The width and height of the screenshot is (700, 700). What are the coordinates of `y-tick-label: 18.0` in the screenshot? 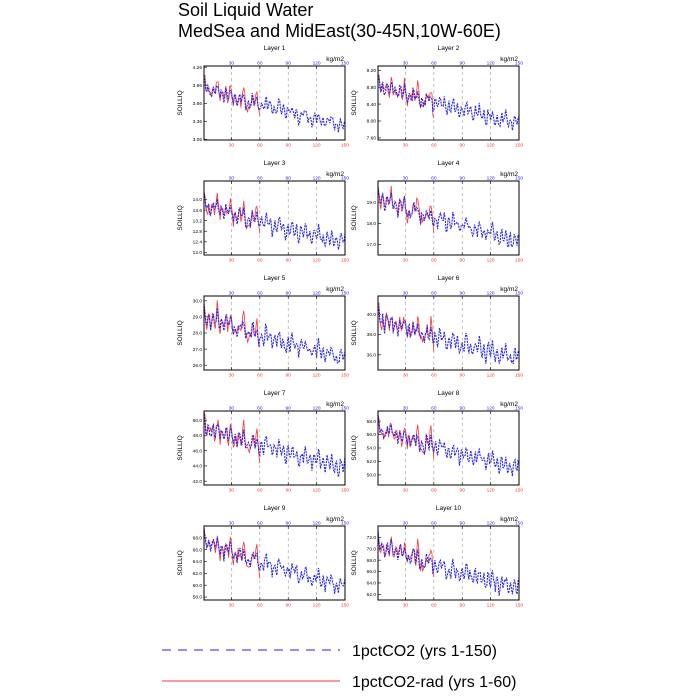 It's located at (372, 224).